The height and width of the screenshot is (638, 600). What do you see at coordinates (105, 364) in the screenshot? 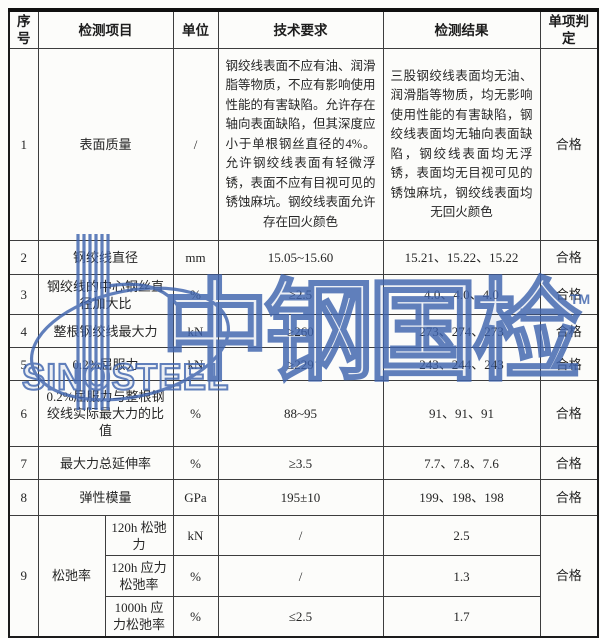
I see `cell-item: 0.2%屈服力` at bounding box center [105, 364].